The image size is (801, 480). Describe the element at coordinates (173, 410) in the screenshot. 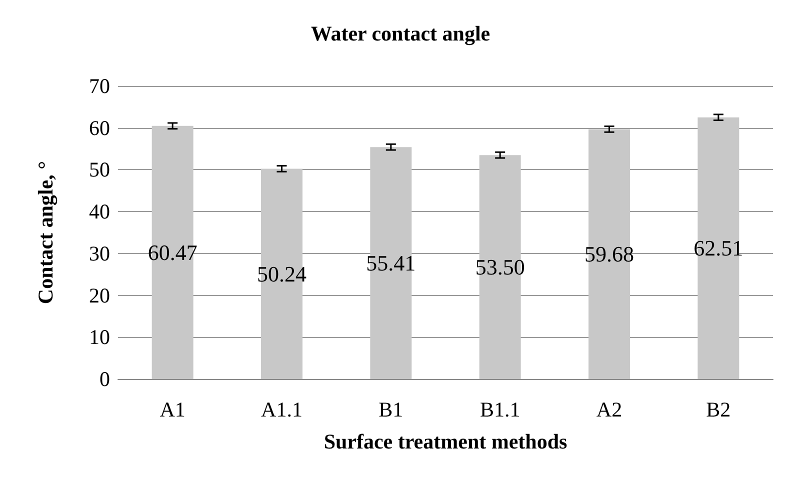

I see `x-tick-label: A1` at that location.